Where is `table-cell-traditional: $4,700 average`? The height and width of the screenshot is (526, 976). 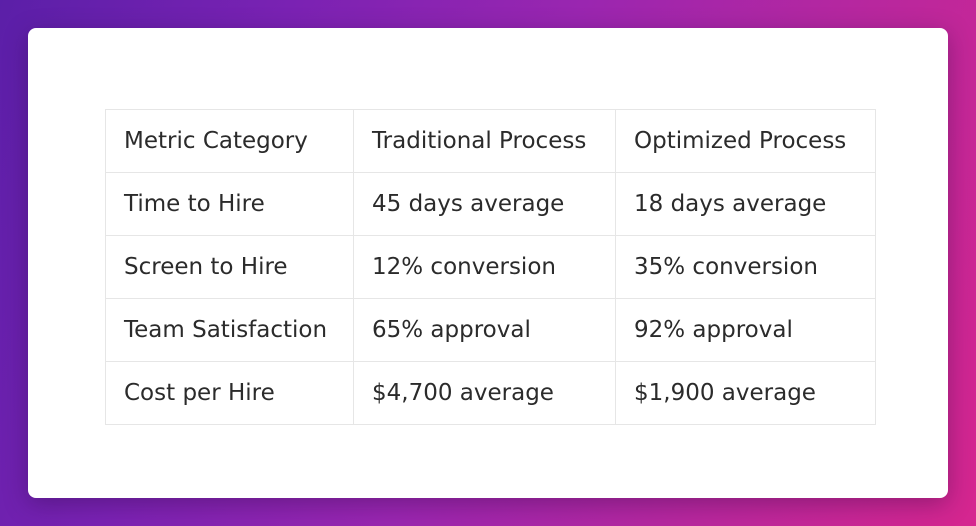
table-cell-traditional: $4,700 average is located at coordinates (484, 393).